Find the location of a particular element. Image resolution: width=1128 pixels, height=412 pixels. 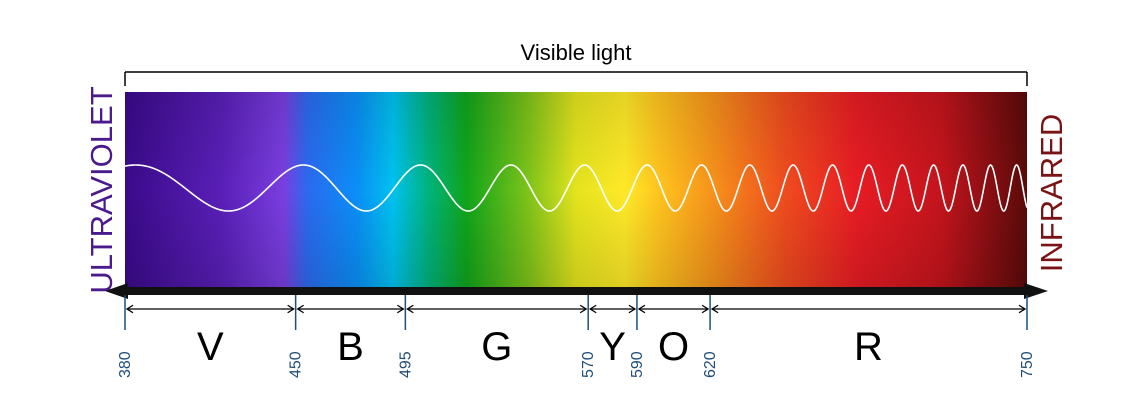

band-label-v: V is located at coordinates (210, 347).